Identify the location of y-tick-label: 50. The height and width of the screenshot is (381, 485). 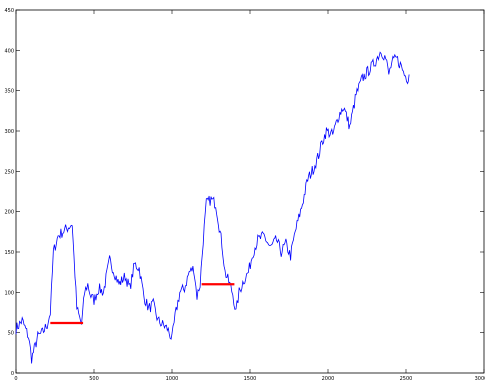
(11, 334).